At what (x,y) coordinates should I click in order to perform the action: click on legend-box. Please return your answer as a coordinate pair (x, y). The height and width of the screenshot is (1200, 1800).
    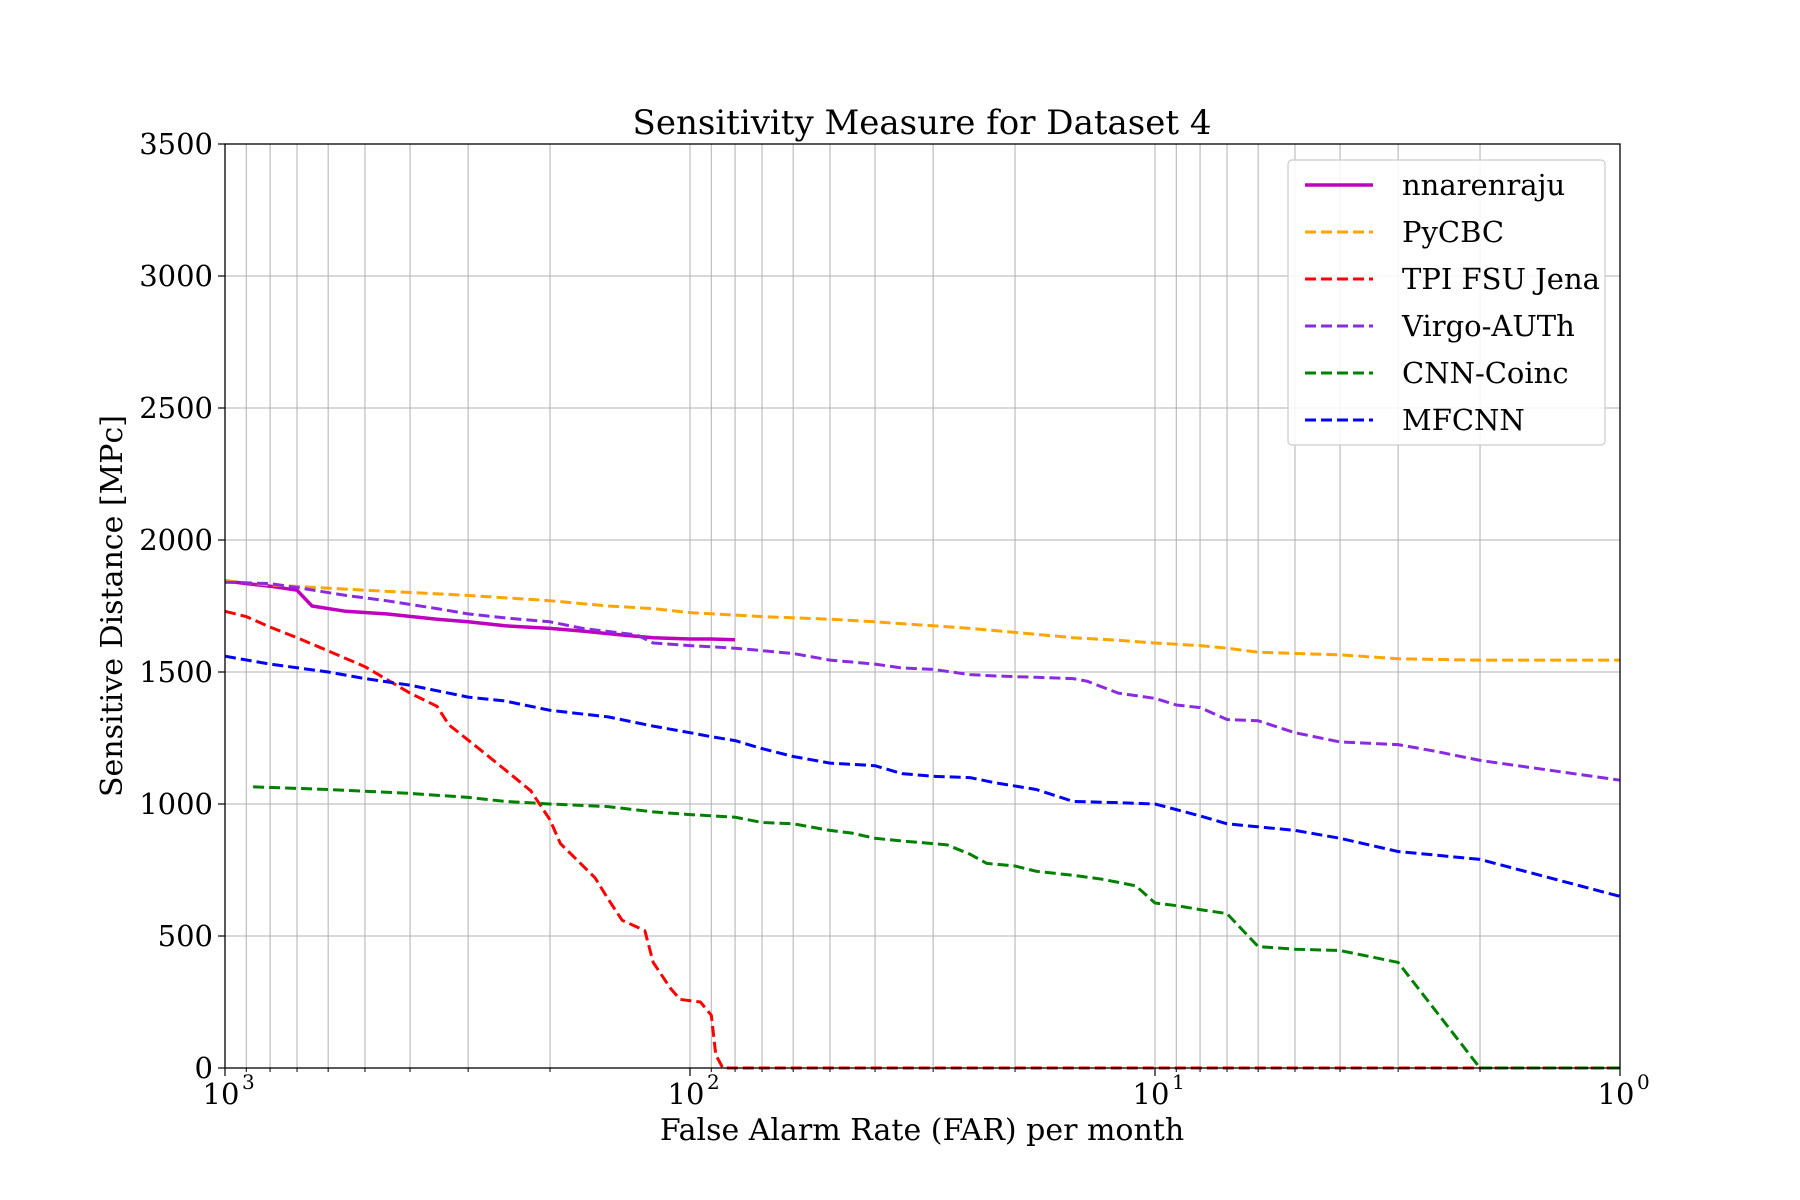
    Looking at the image, I should click on (1446, 302).